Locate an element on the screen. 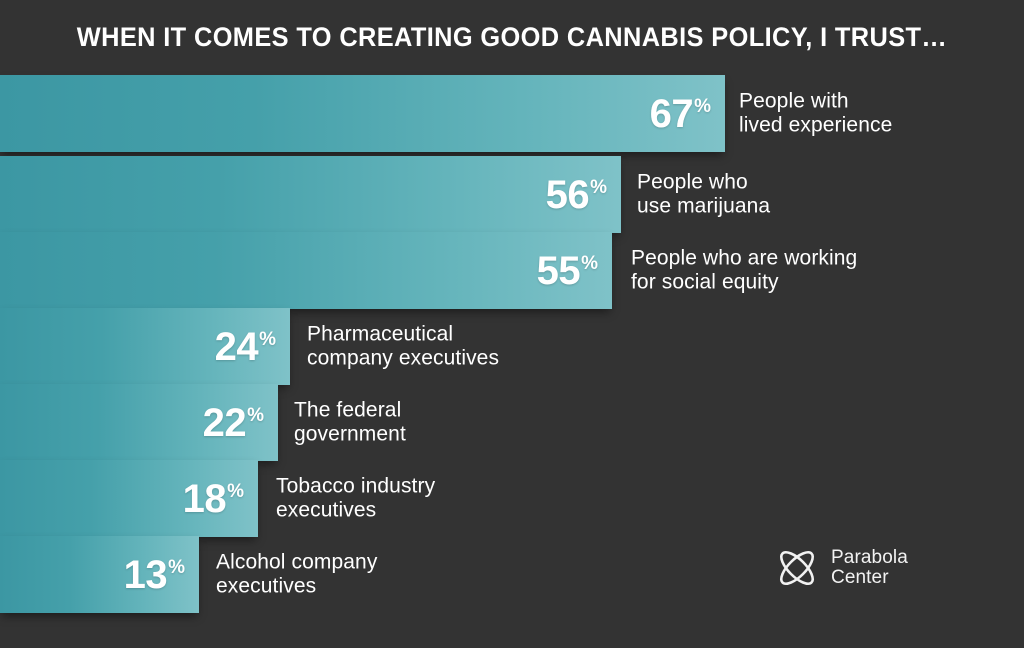  bar-segment: 22% is located at coordinates (139, 422).